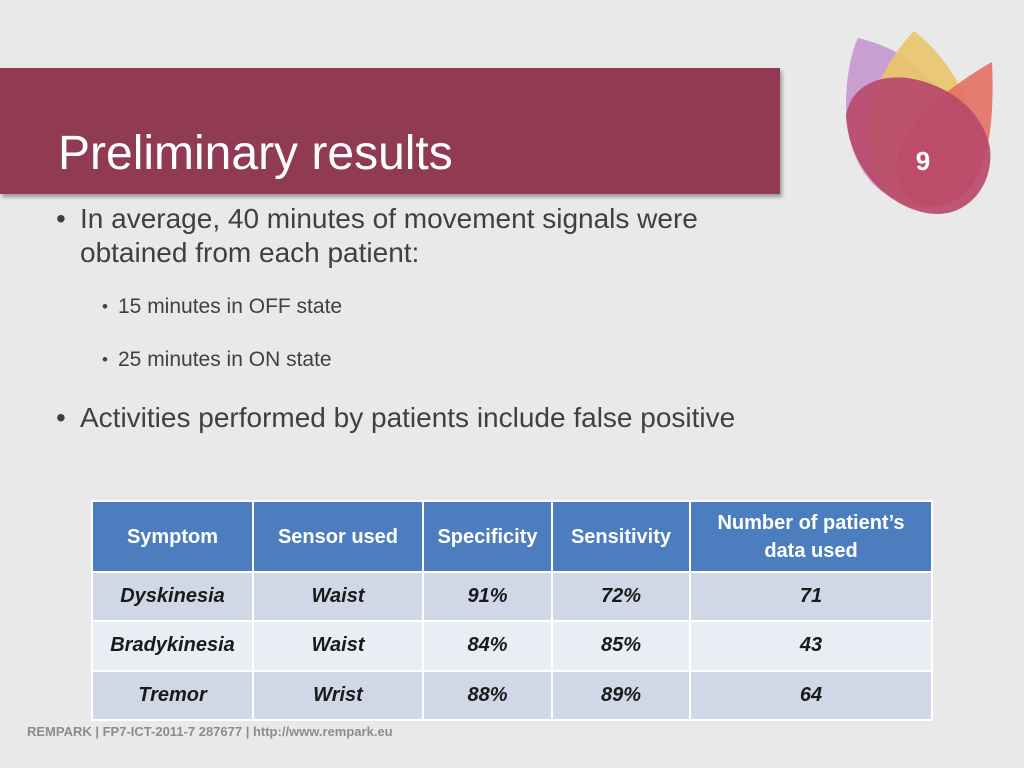 This screenshot has height=768, width=1024. Describe the element at coordinates (621, 536) in the screenshot. I see `column-header-sensitivity: Sensitivity` at that location.